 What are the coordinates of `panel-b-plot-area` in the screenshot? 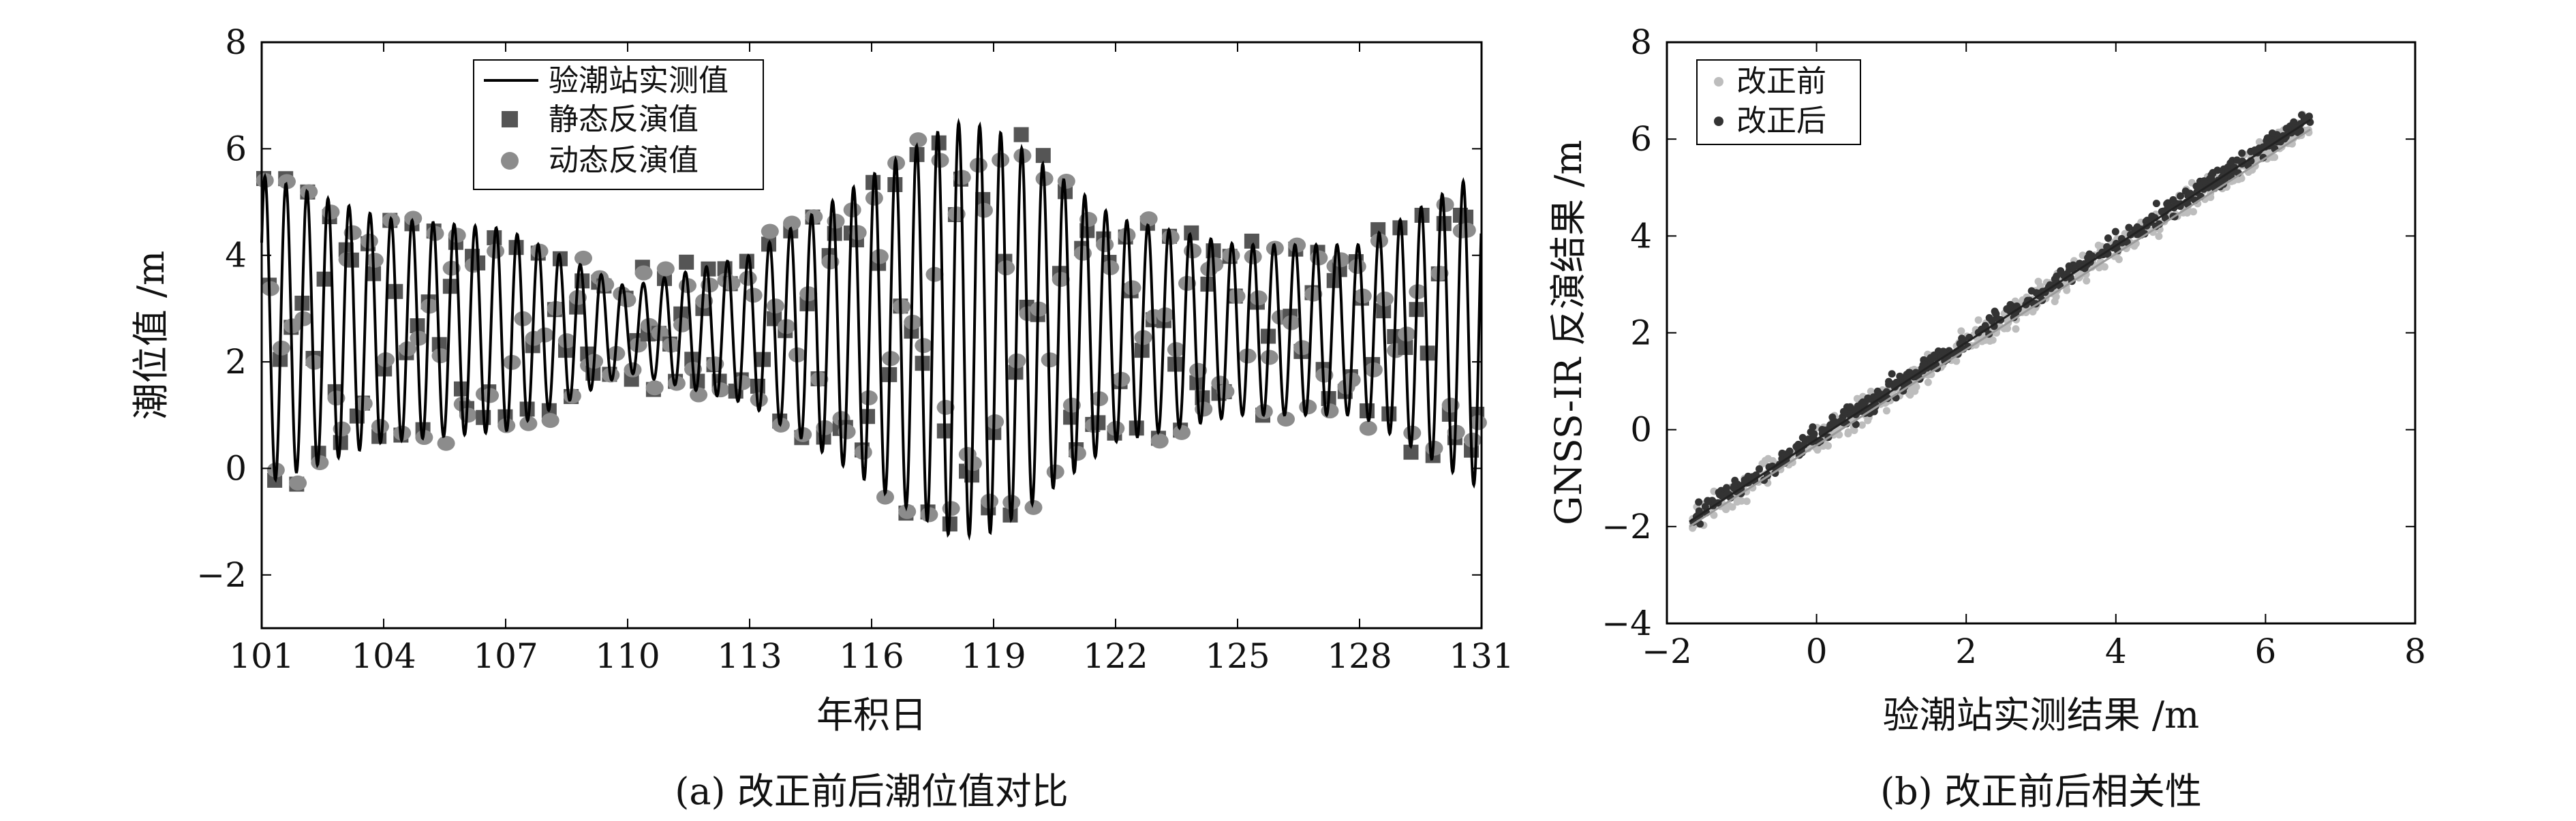 It's located at (2001, 321).